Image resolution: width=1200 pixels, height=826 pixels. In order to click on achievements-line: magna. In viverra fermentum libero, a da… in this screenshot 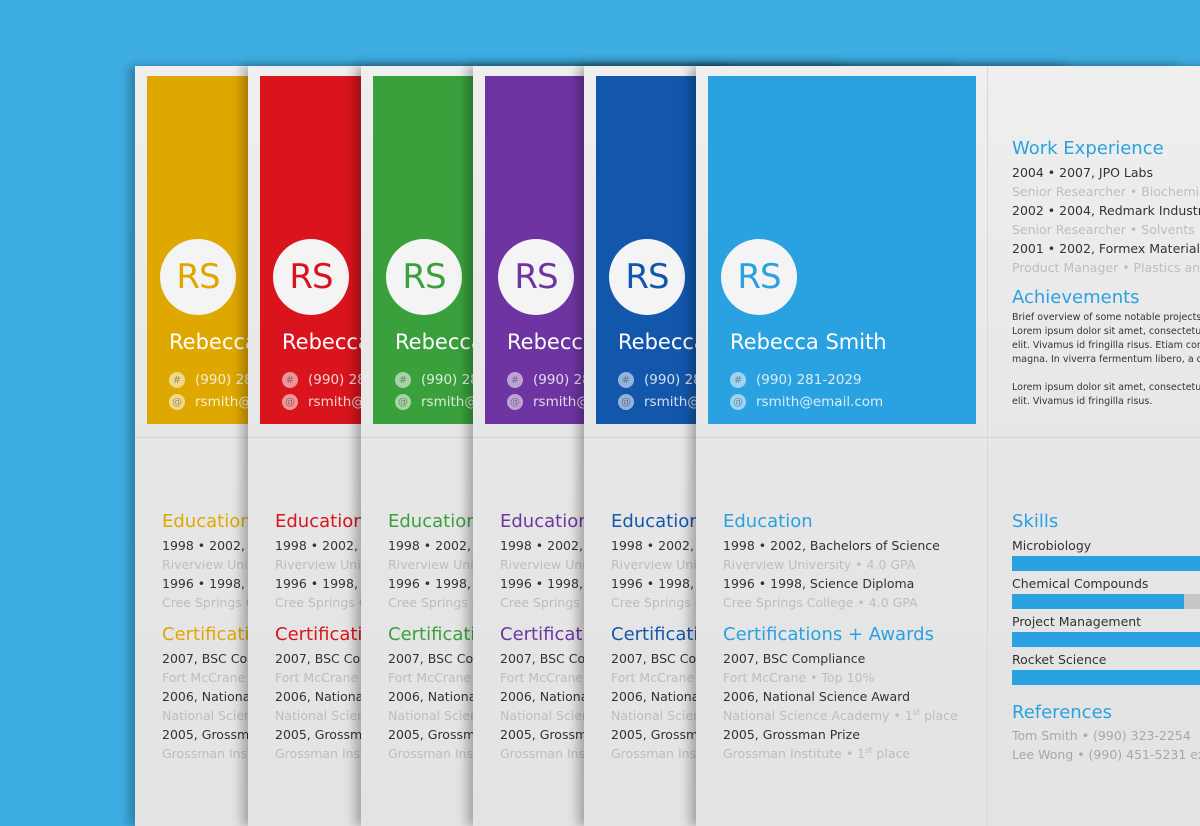, I will do `click(1106, 359)`.